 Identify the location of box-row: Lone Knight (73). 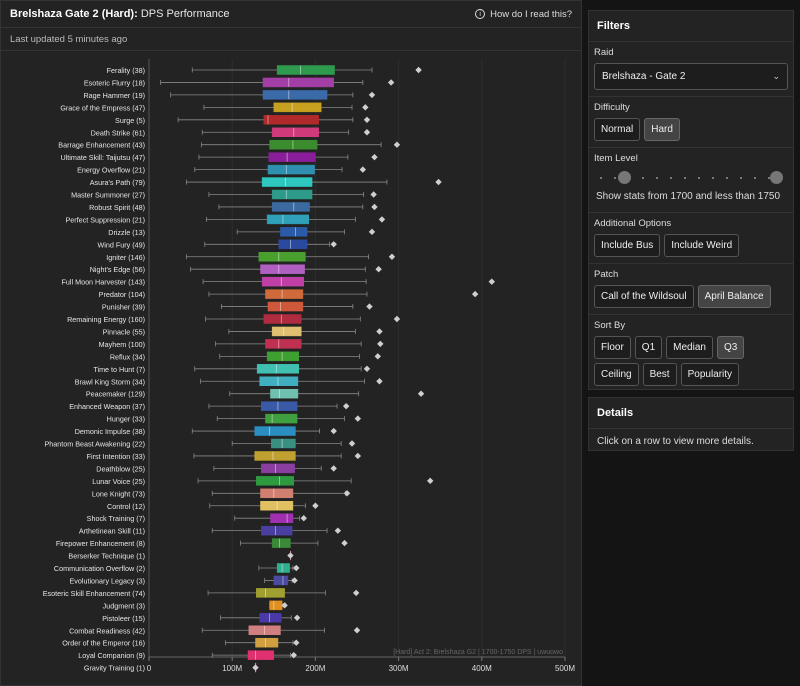
(221, 493).